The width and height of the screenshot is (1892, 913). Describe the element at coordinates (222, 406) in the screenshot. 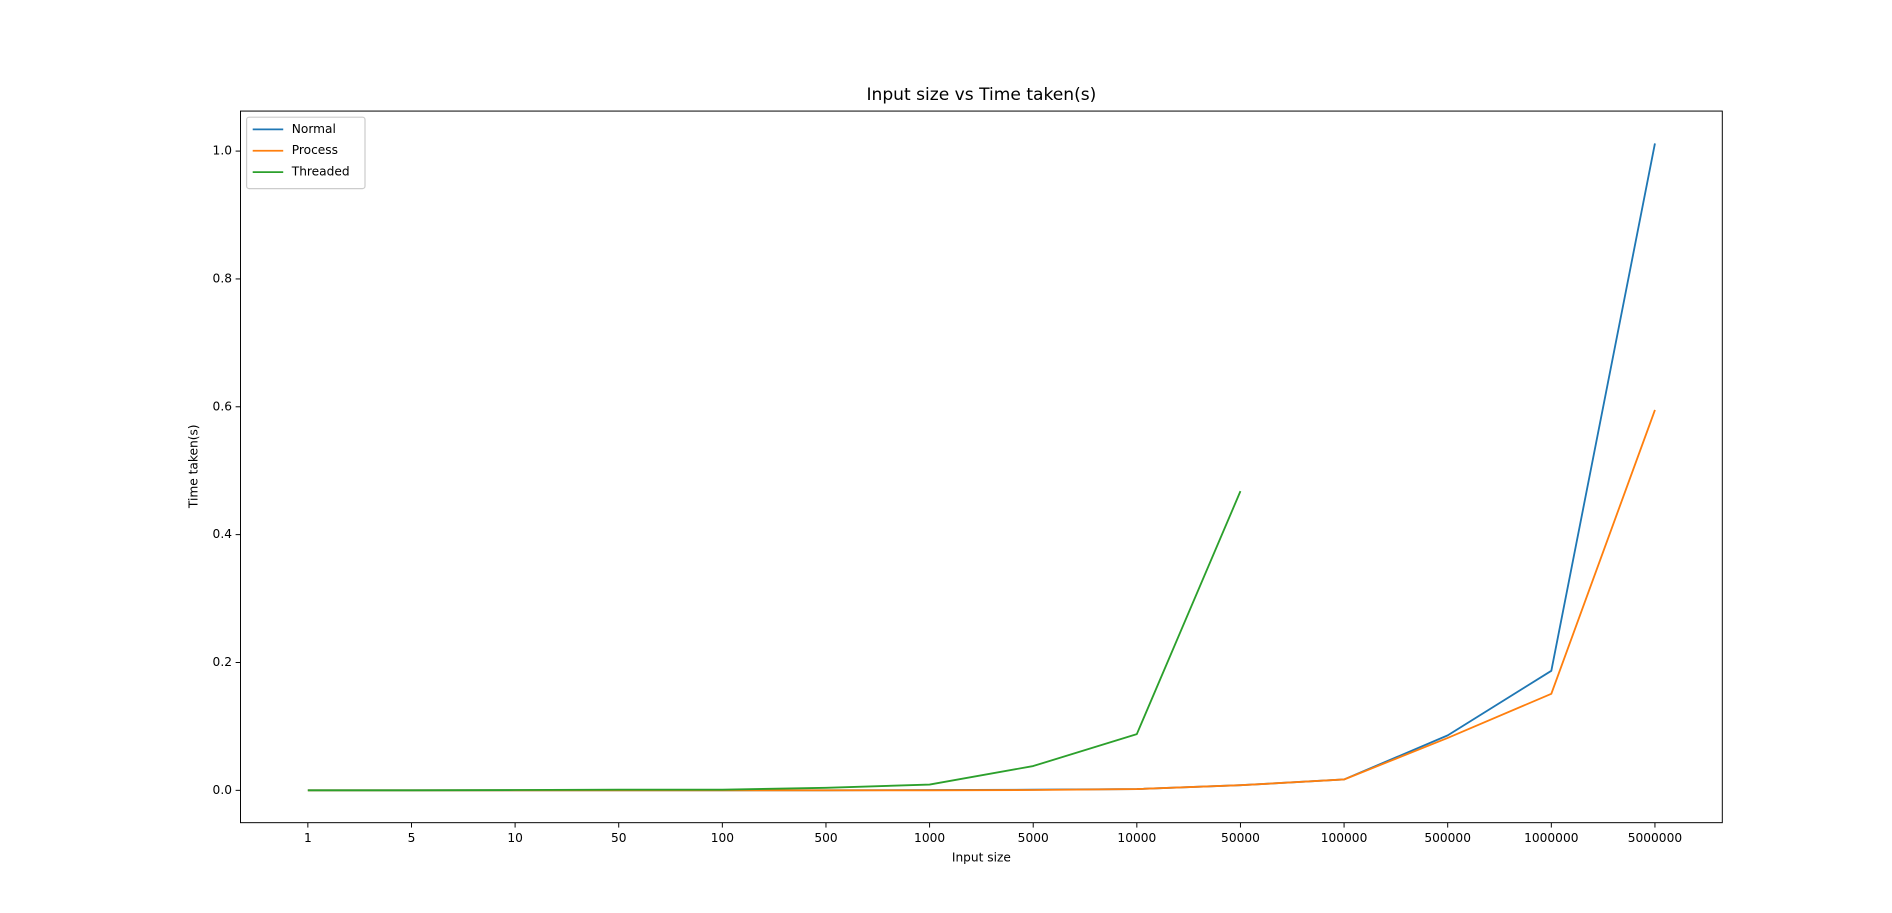

I see `y-tick-label: 0.6` at that location.